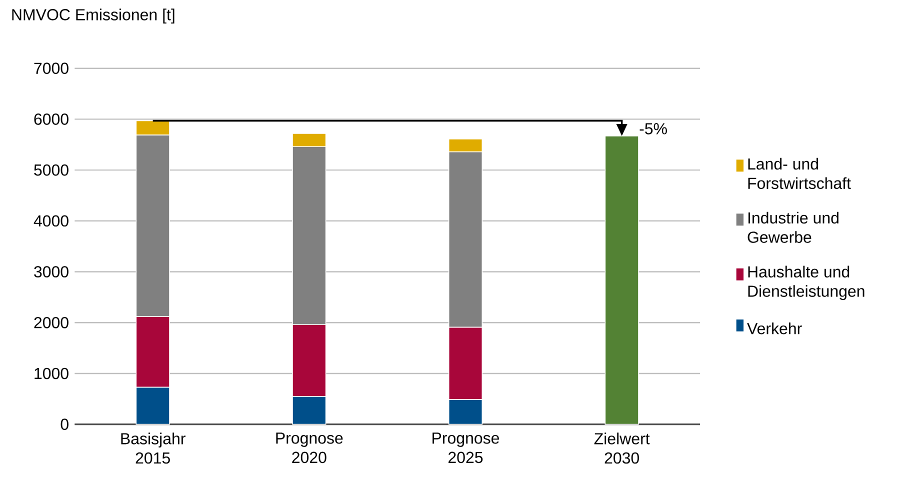 This screenshot has width=921, height=483. Describe the element at coordinates (153, 448) in the screenshot. I see `x-tick-label: Basisjahr 2015` at that location.